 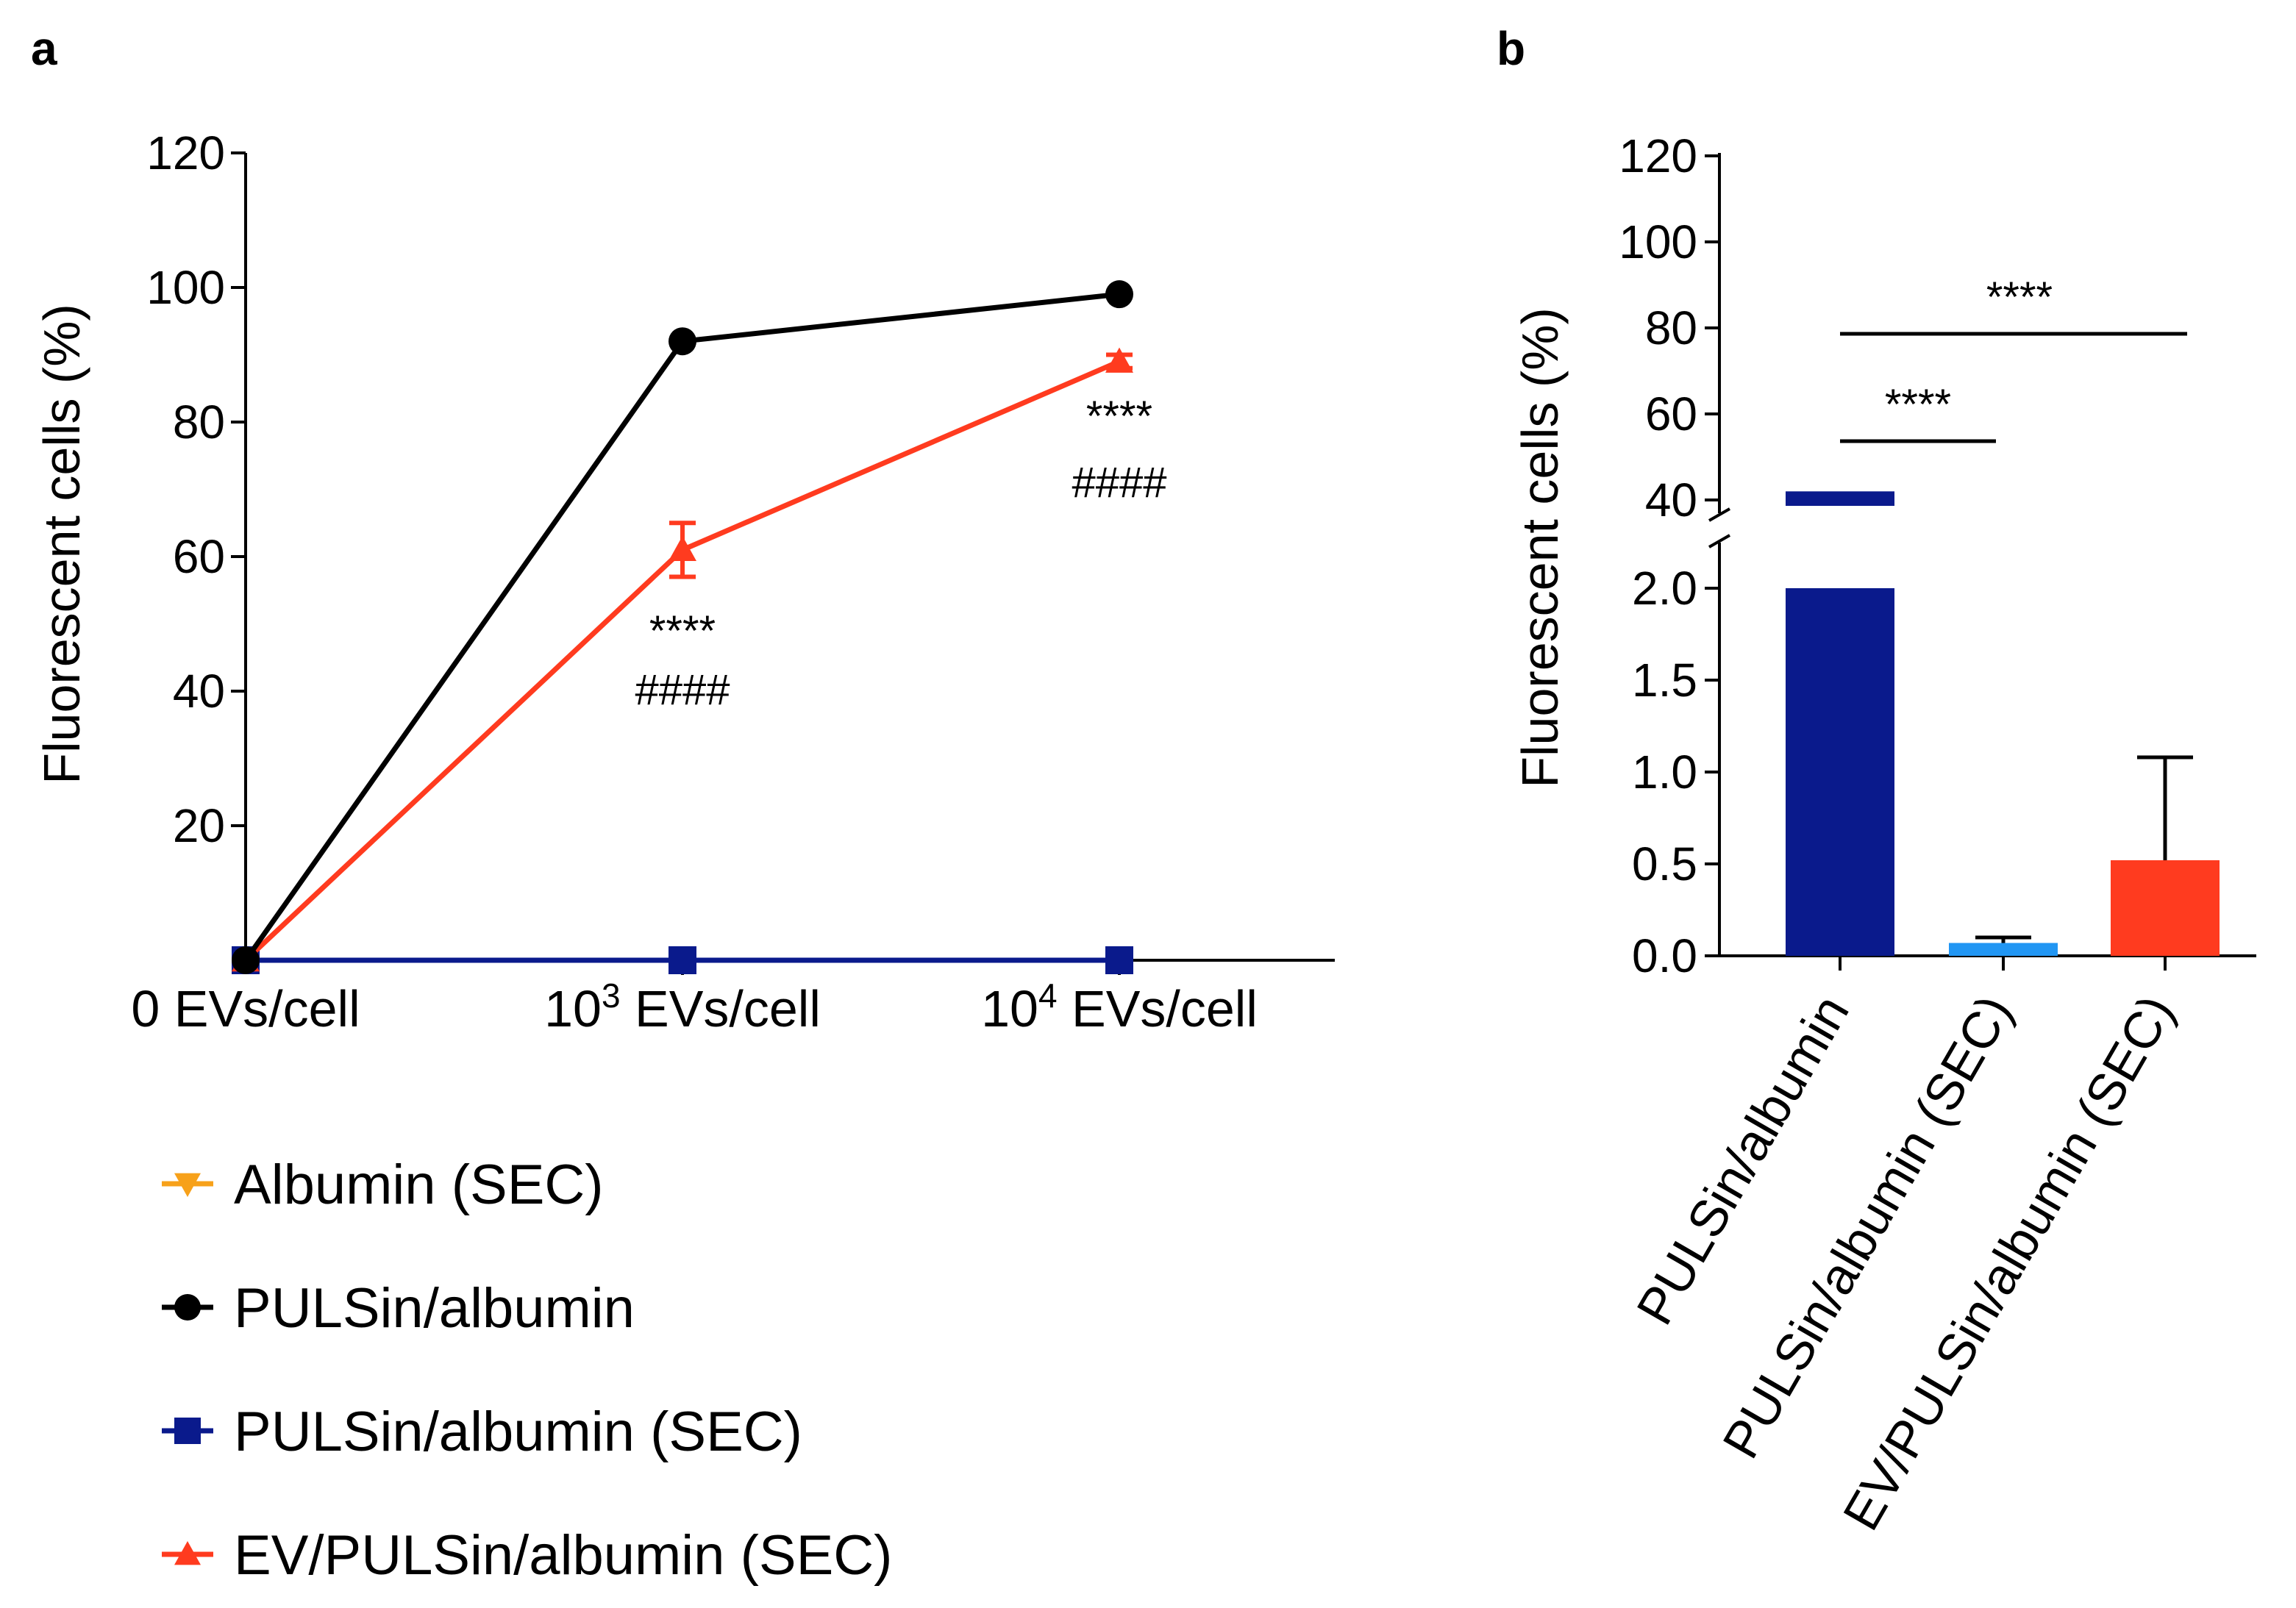 What do you see at coordinates (199, 825) in the screenshot?
I see `y-tick-label: 20` at bounding box center [199, 825].